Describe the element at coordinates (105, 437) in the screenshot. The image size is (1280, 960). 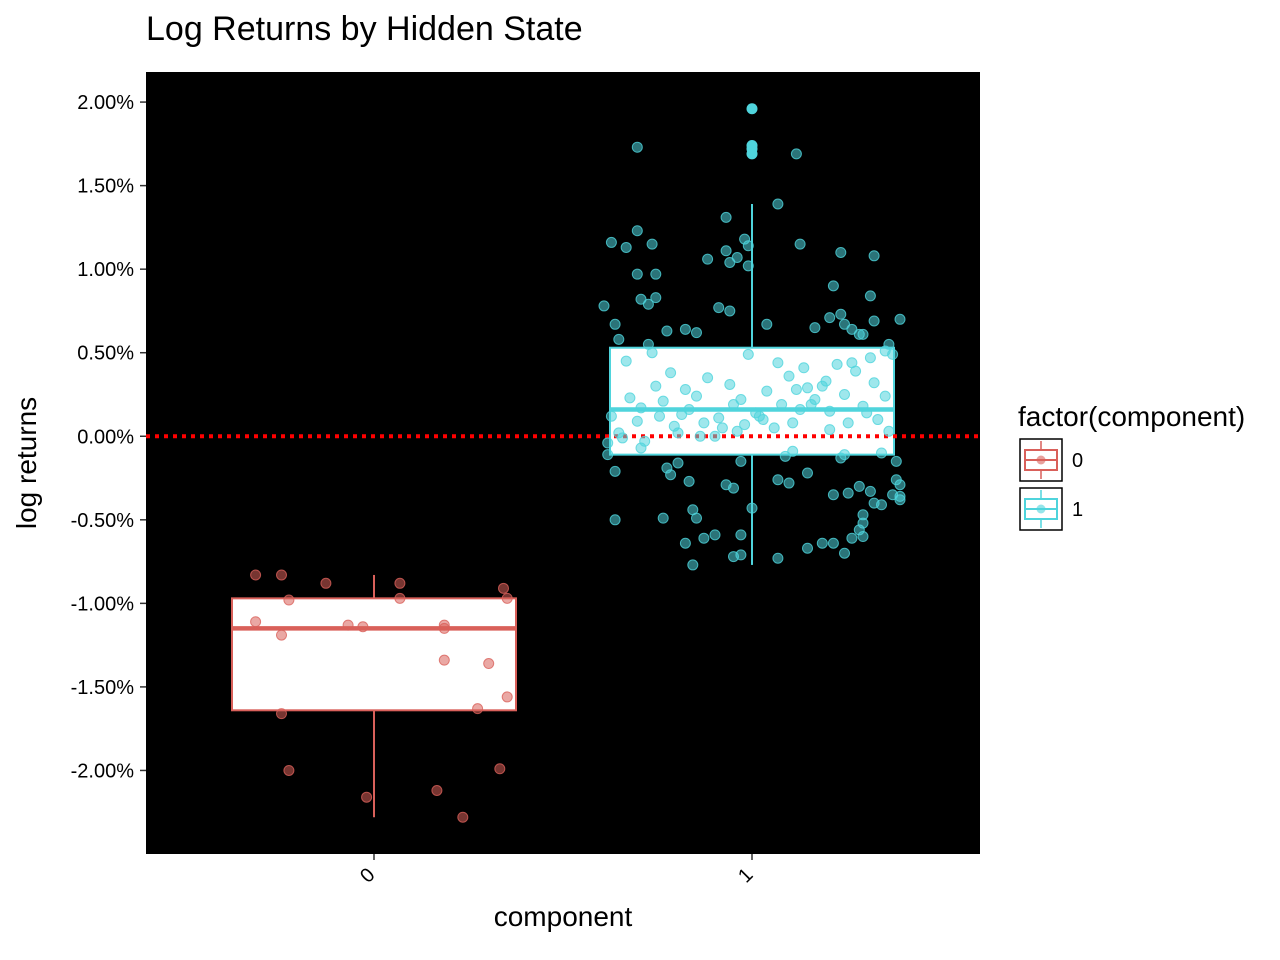
I see `y-tick-label: 0.00%` at that location.